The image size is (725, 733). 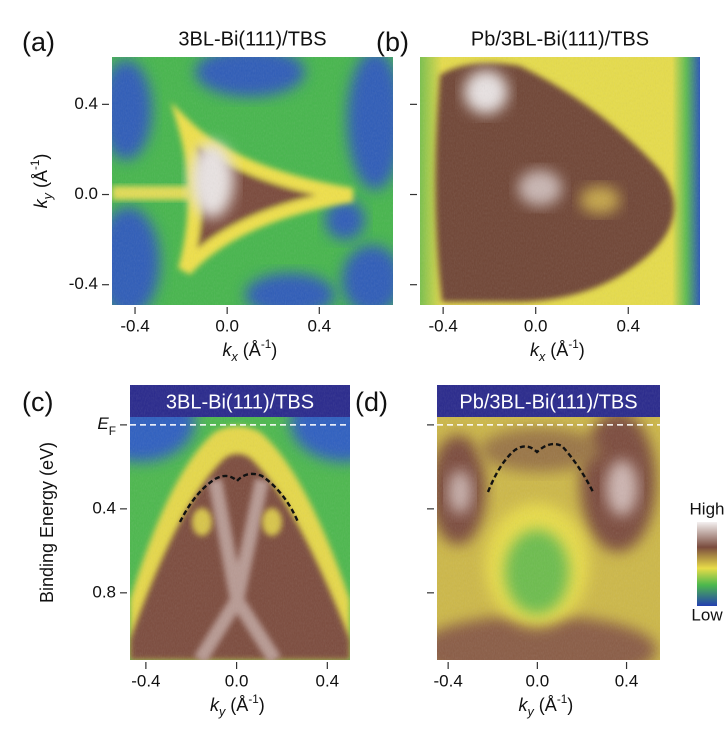 I want to click on y-tick-label: -0.4, so click(x=83, y=283).